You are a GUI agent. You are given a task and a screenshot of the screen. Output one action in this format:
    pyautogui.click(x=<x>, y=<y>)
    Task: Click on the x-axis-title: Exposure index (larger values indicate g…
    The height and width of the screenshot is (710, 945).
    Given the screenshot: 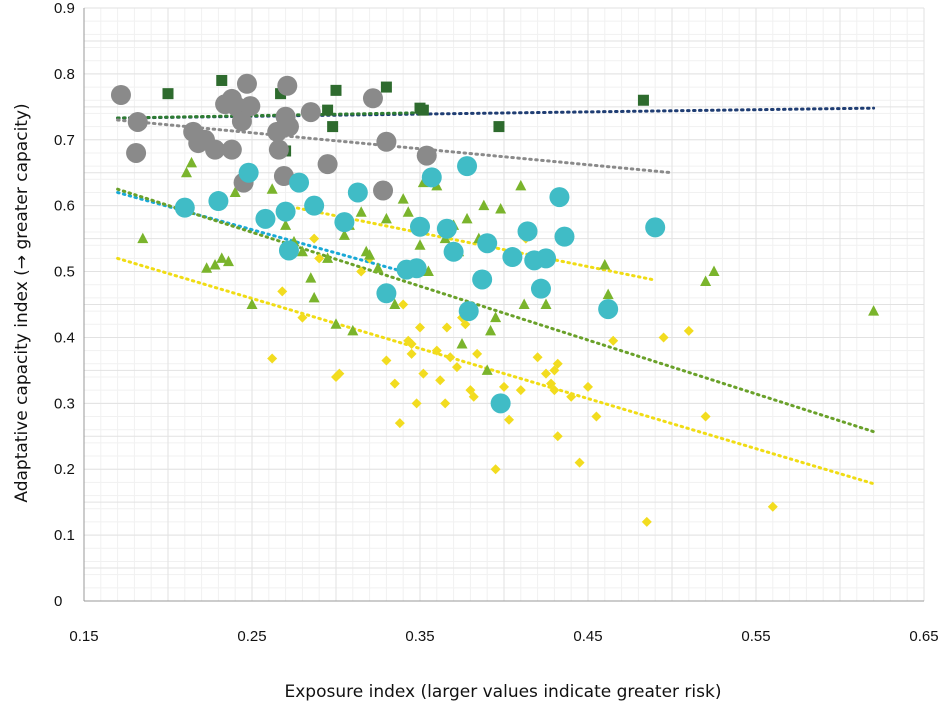 What is the action you would take?
    pyautogui.click(x=503, y=692)
    